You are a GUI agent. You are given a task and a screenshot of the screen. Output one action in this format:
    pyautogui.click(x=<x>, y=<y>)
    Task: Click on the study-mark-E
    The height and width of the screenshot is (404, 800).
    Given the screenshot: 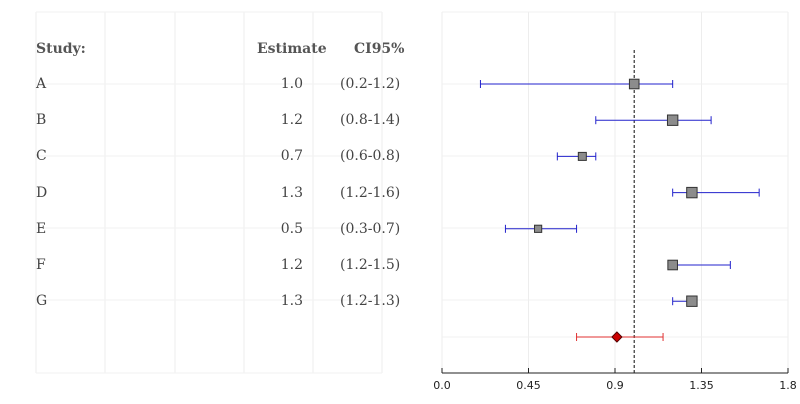 What is the action you would take?
    pyautogui.click(x=541, y=228)
    